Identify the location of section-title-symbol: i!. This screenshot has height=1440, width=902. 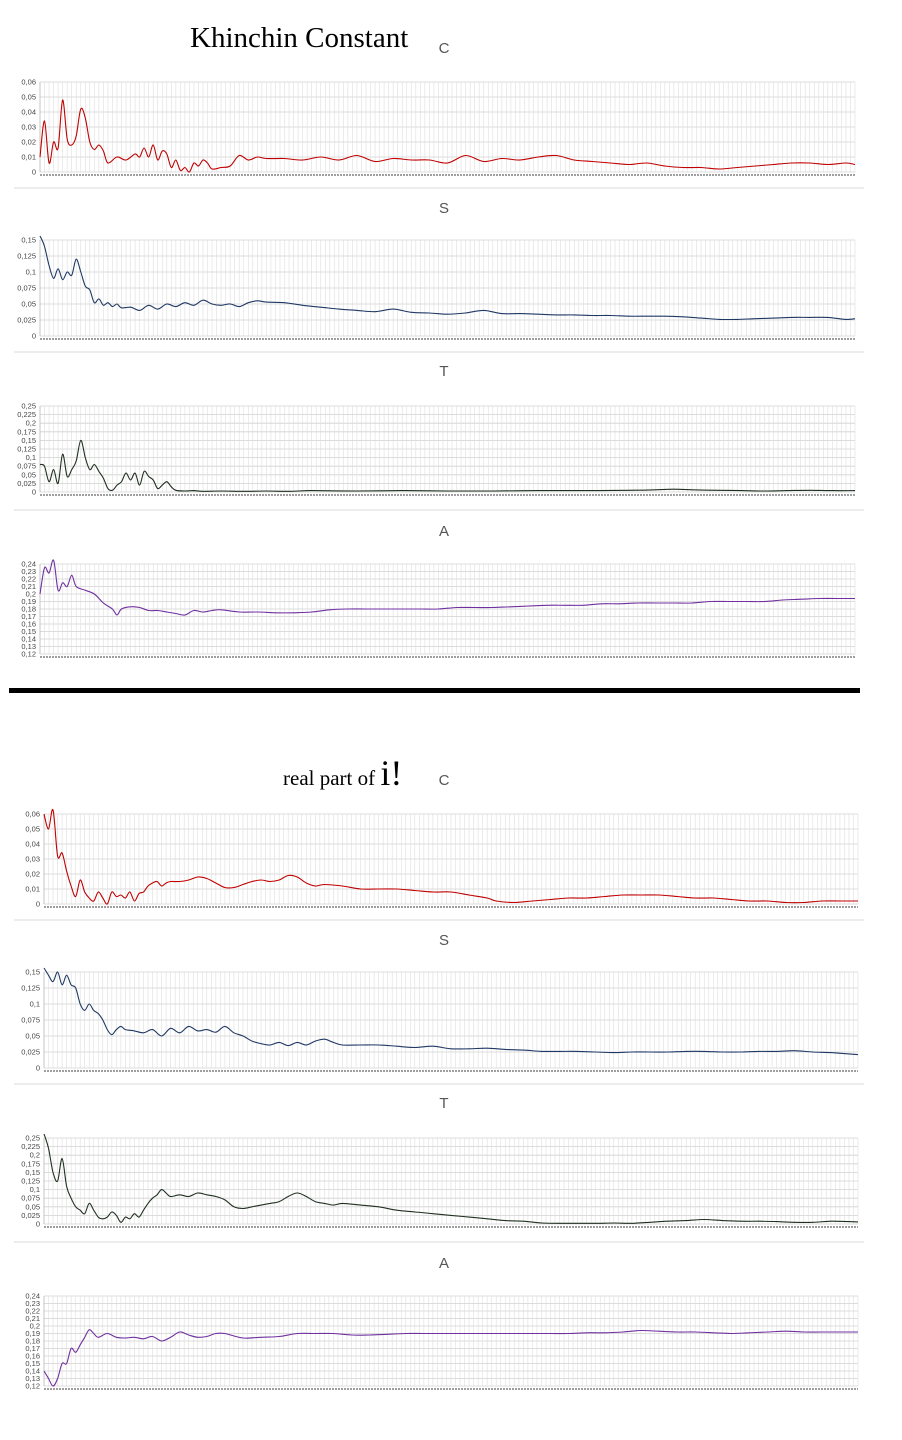
(391, 773).